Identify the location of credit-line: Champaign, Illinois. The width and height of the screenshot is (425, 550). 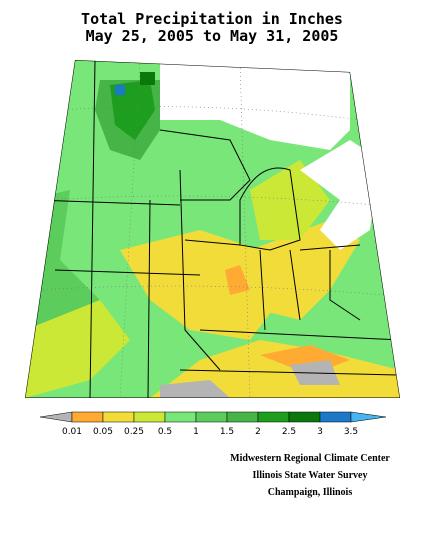
(310, 492).